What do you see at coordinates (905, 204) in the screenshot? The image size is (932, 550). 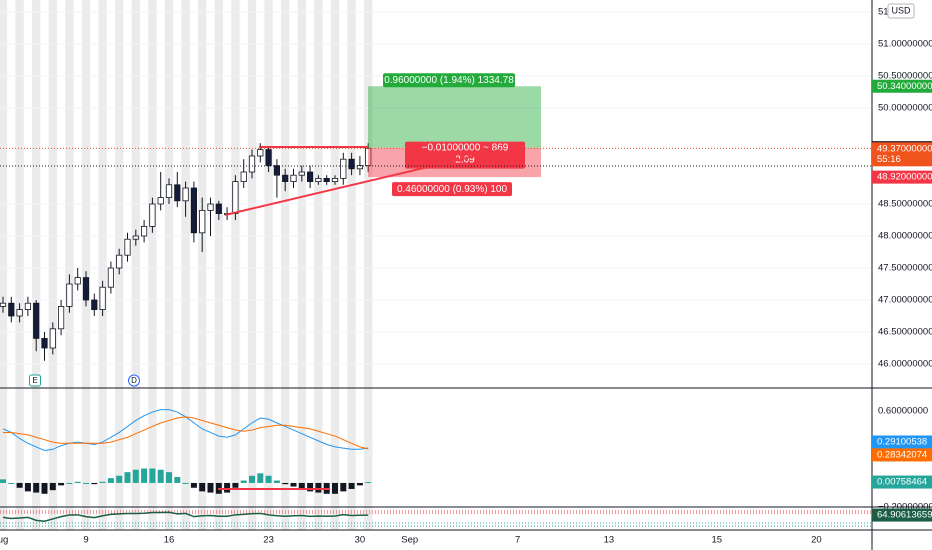 I see `y-tick-label: 48.50000000` at bounding box center [905, 204].